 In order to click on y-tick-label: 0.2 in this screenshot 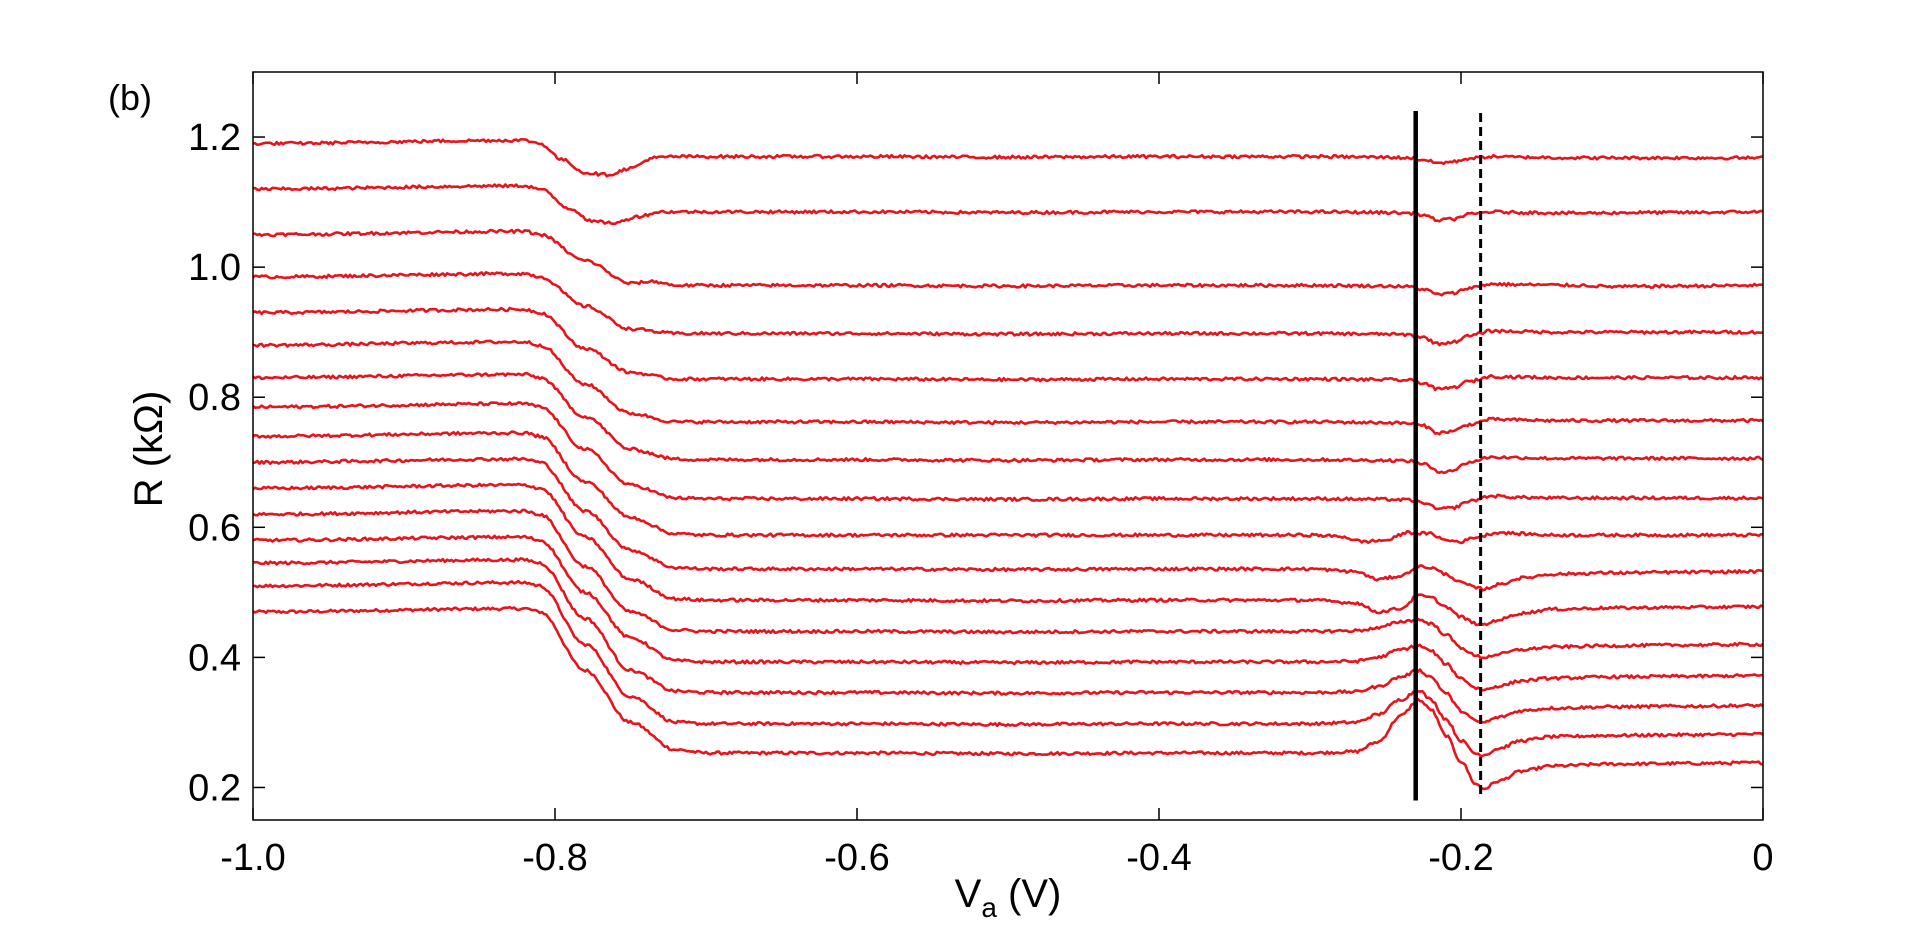, I will do `click(214, 788)`.